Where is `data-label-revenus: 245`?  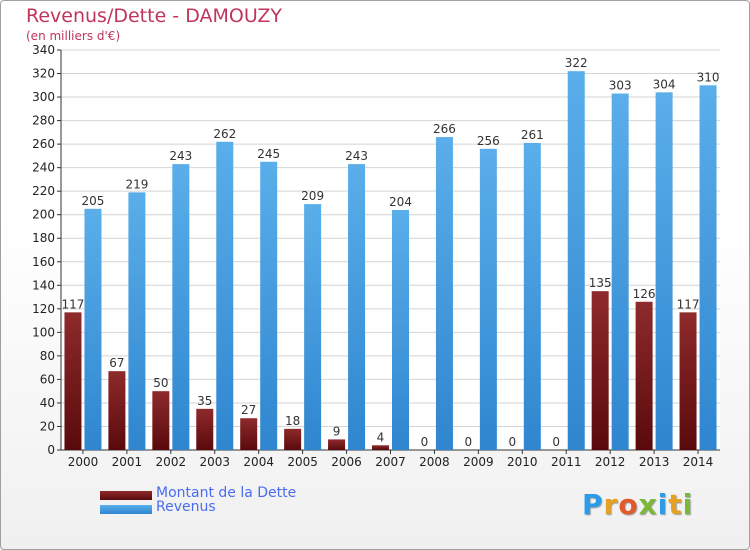 data-label-revenus: 245 is located at coordinates (268, 154).